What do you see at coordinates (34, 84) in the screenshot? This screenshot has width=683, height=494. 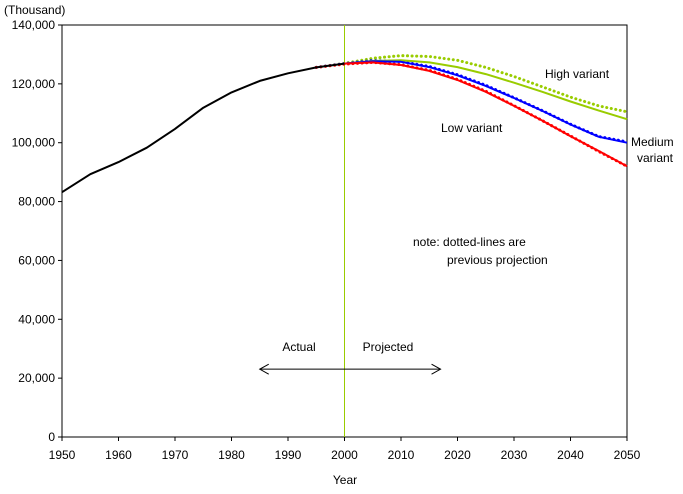 I see `y-tick-label: 120,000` at bounding box center [34, 84].